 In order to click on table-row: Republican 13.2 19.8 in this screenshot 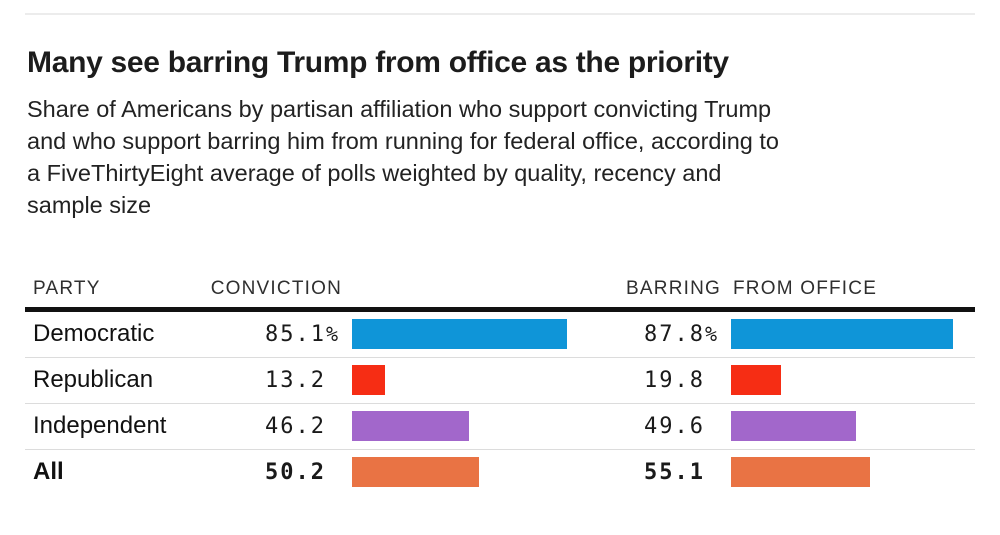, I will do `click(500, 379)`.